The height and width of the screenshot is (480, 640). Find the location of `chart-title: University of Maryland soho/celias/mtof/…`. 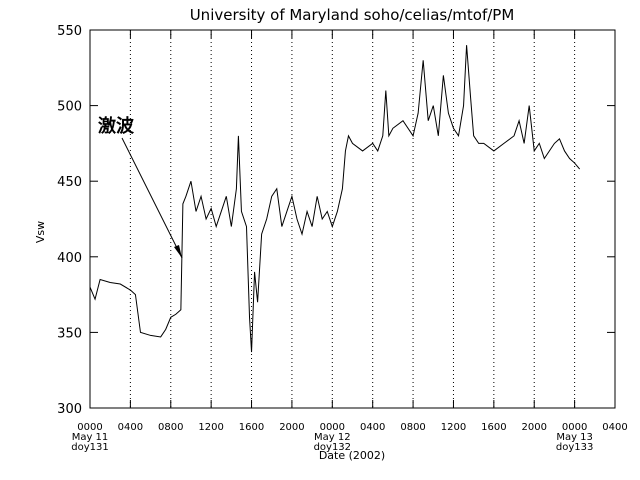

chart-title: University of Maryland soho/celias/mtof/… is located at coordinates (352, 15).